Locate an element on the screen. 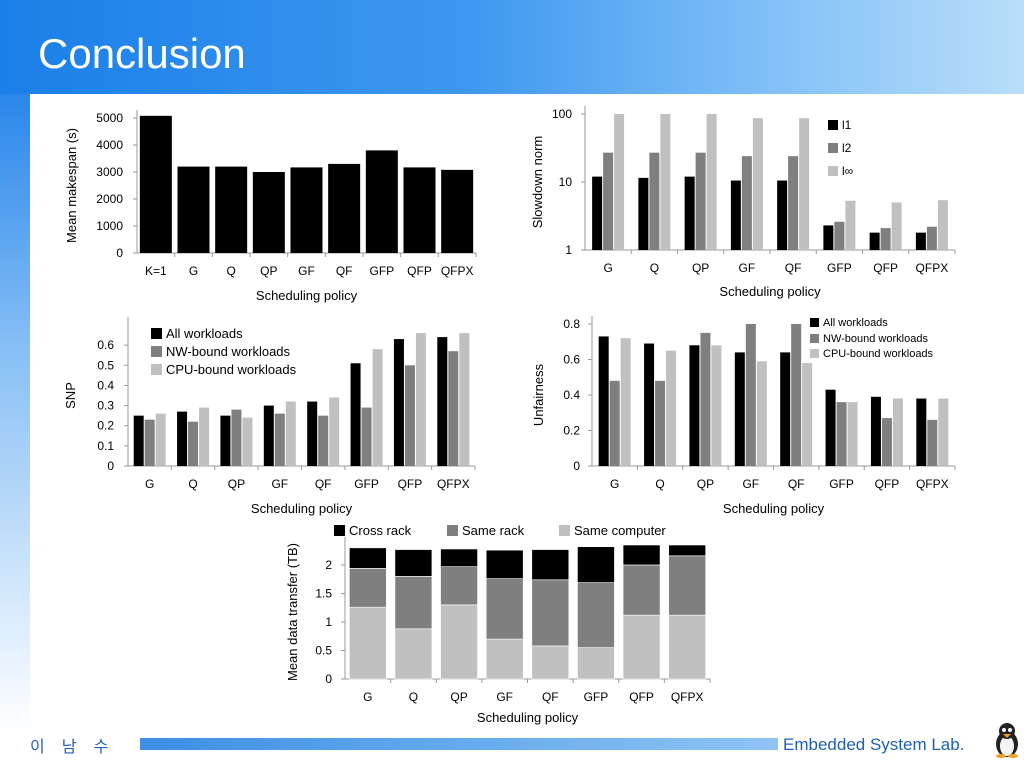  y-axis-title: Mean data transfer (TB) is located at coordinates (292, 612).